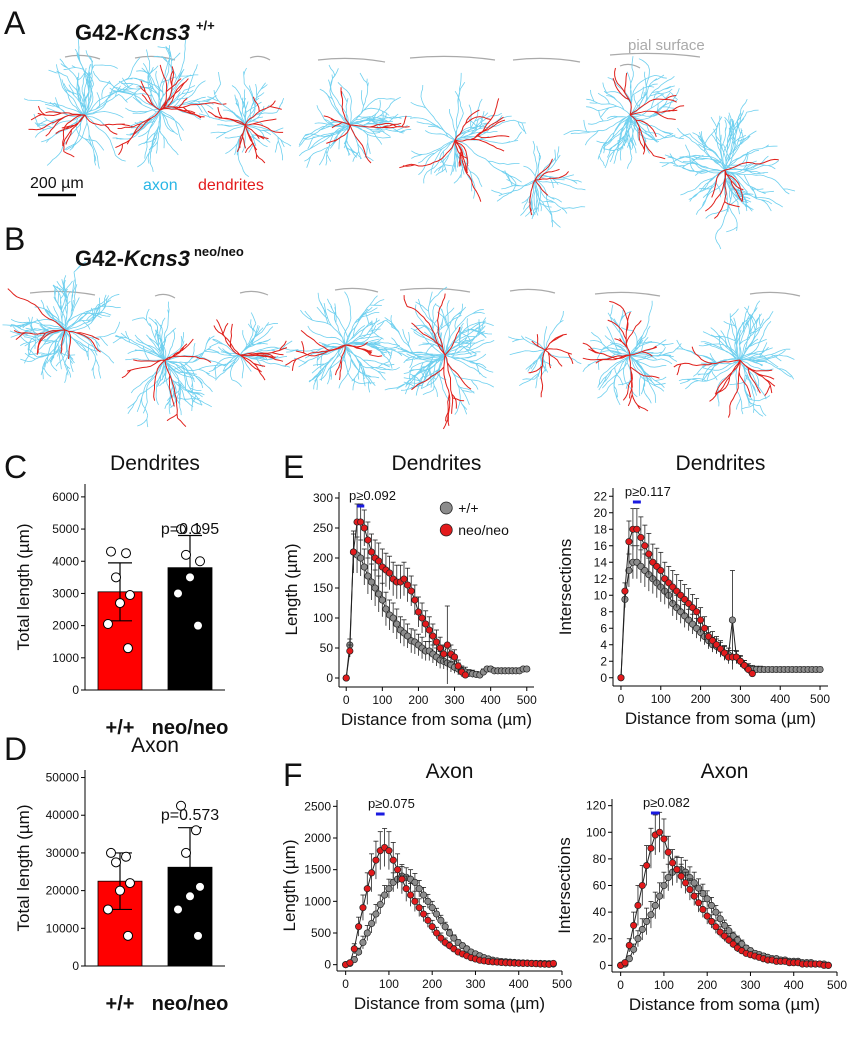 The width and height of the screenshot is (860, 1050). Describe the element at coordinates (99, 258) in the screenshot. I see `title-prefix: G42-` at that location.